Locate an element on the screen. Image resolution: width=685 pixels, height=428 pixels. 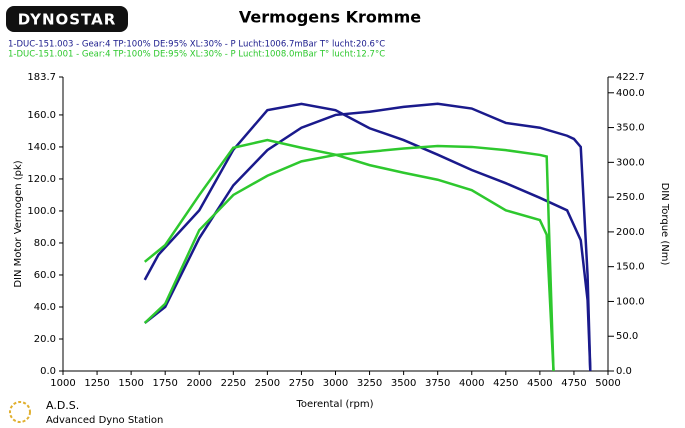
y-tick-label: 120.0 is located at coordinates (41, 179).